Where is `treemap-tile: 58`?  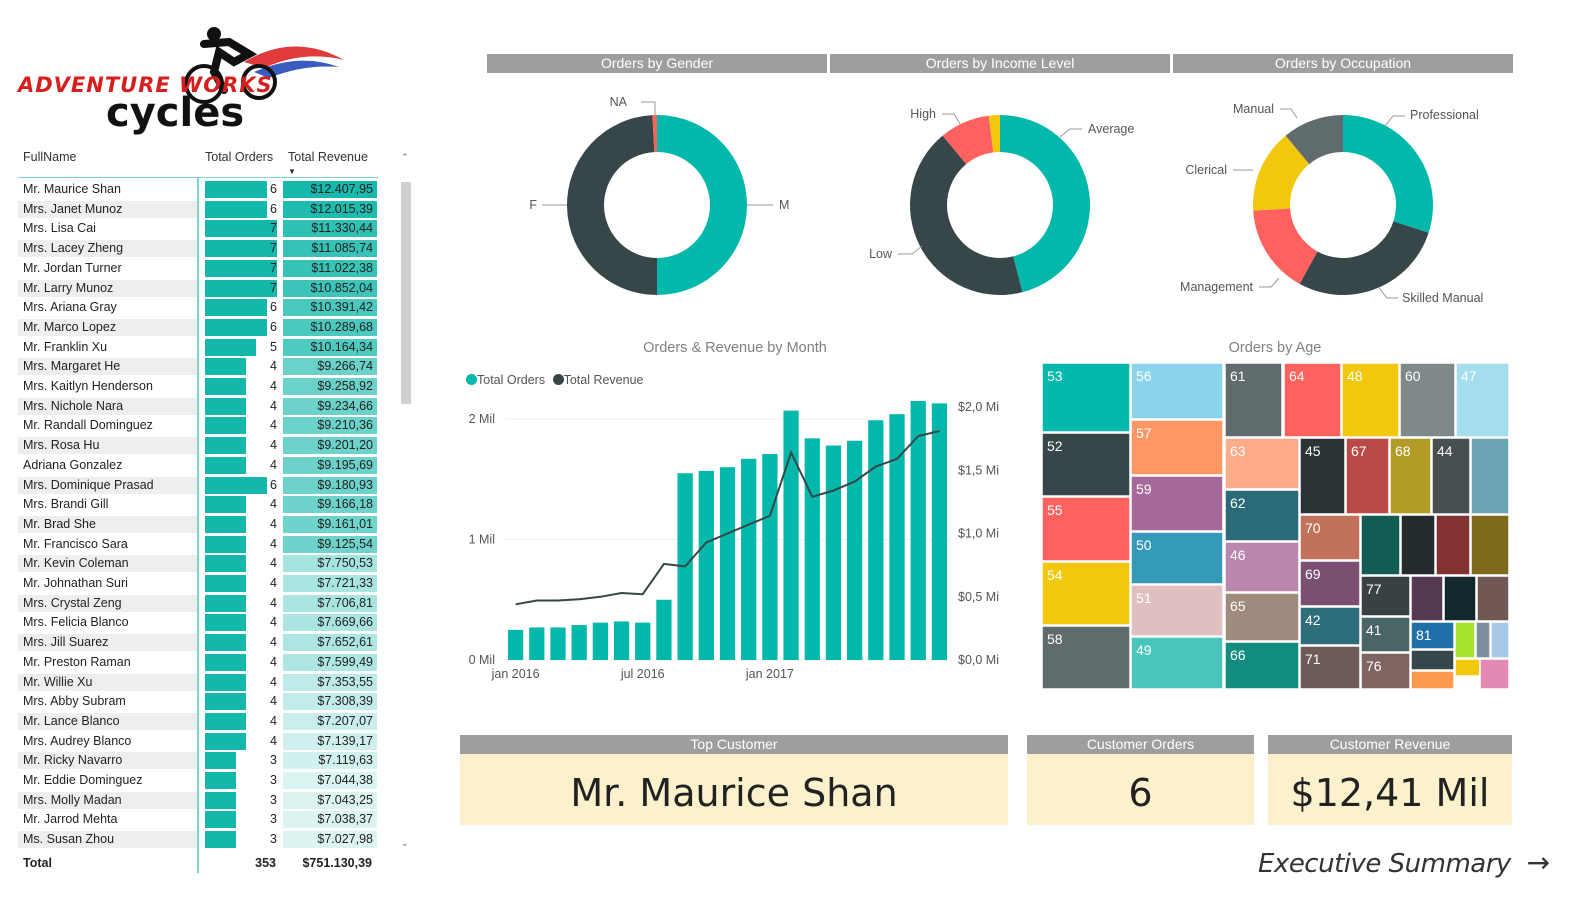
treemap-tile: 58 is located at coordinates (1086, 657).